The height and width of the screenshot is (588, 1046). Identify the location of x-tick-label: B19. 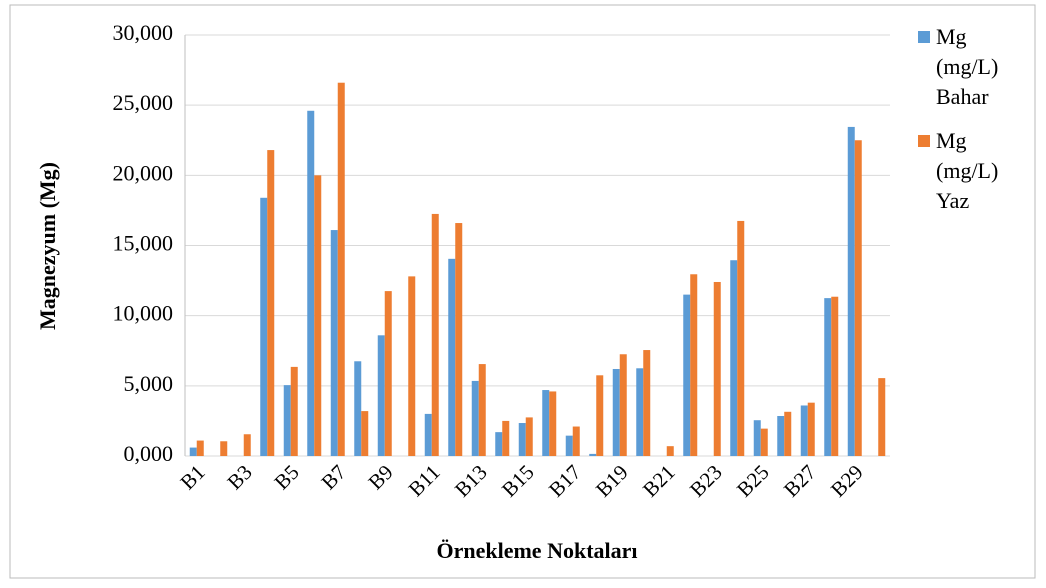
(612, 481).